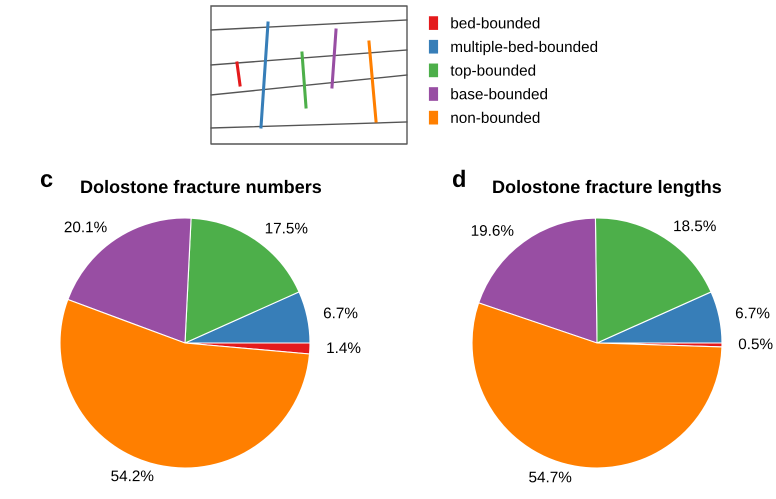 The image size is (776, 499). What do you see at coordinates (201, 187) in the screenshot?
I see `text: Dolostone fracture numbers` at bounding box center [201, 187].